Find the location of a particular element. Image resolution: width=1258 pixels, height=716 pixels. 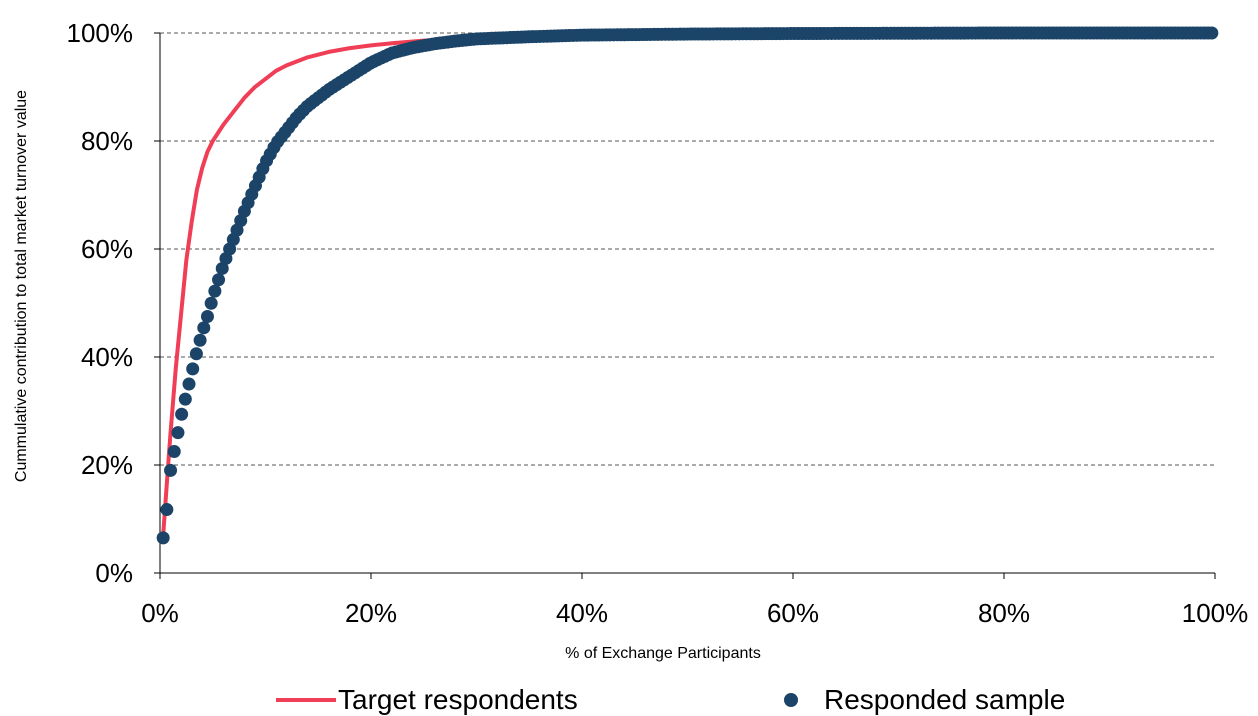

x-axis-label: % of Exchange Participants is located at coordinates (663, 653).